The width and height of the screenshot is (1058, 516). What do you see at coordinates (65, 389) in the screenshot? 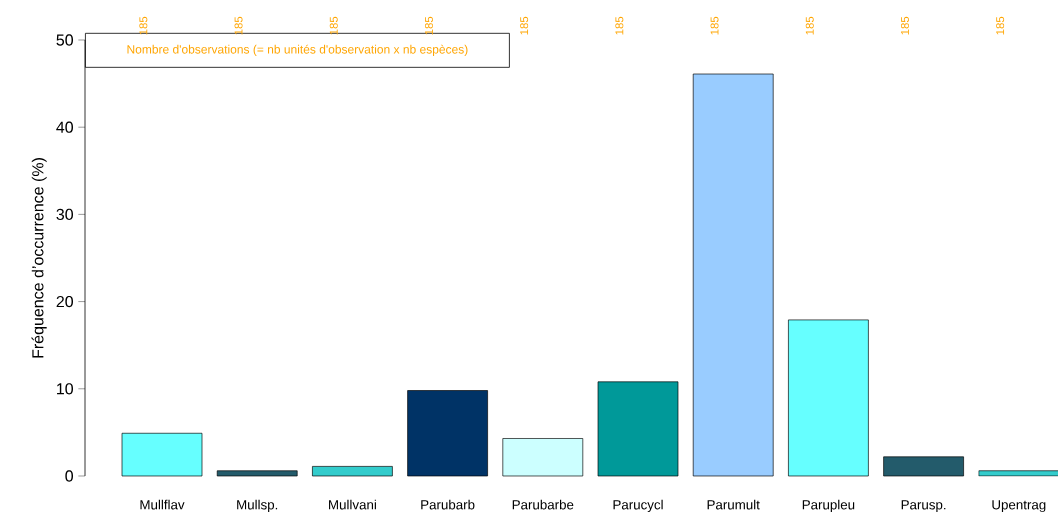
I see `y-tick-label: 10` at bounding box center [65, 389].